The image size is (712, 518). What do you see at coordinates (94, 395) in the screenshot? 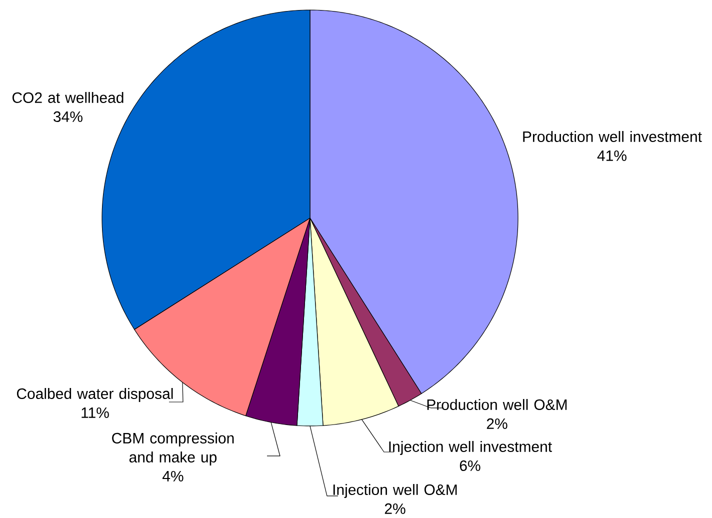
I see `slice-label: Coalbed water disposal` at bounding box center [94, 395].